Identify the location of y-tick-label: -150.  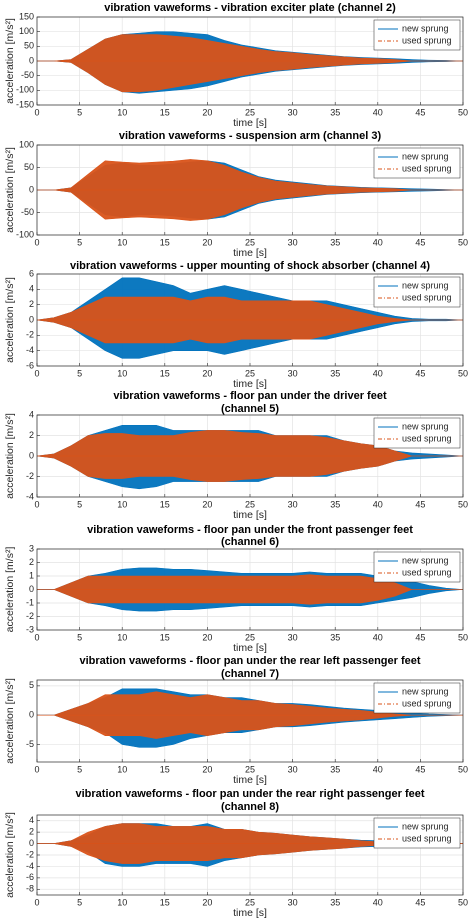
(25, 104).